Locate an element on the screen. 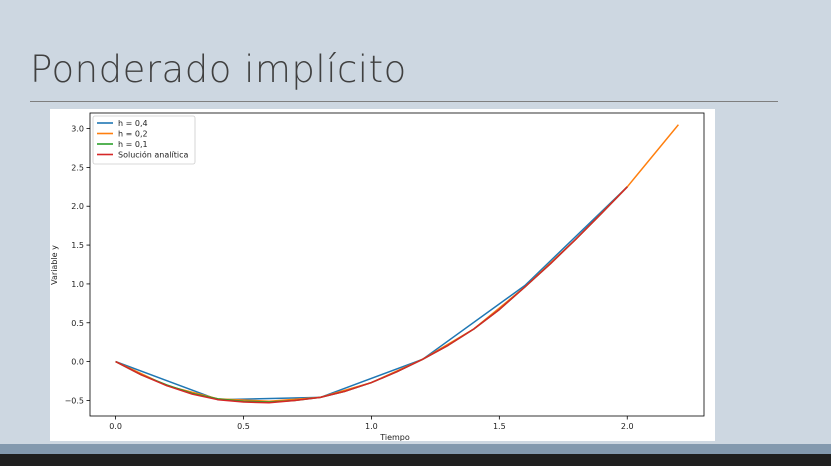 The height and width of the screenshot is (466, 831). legend-label: h = 0,1 is located at coordinates (133, 144).